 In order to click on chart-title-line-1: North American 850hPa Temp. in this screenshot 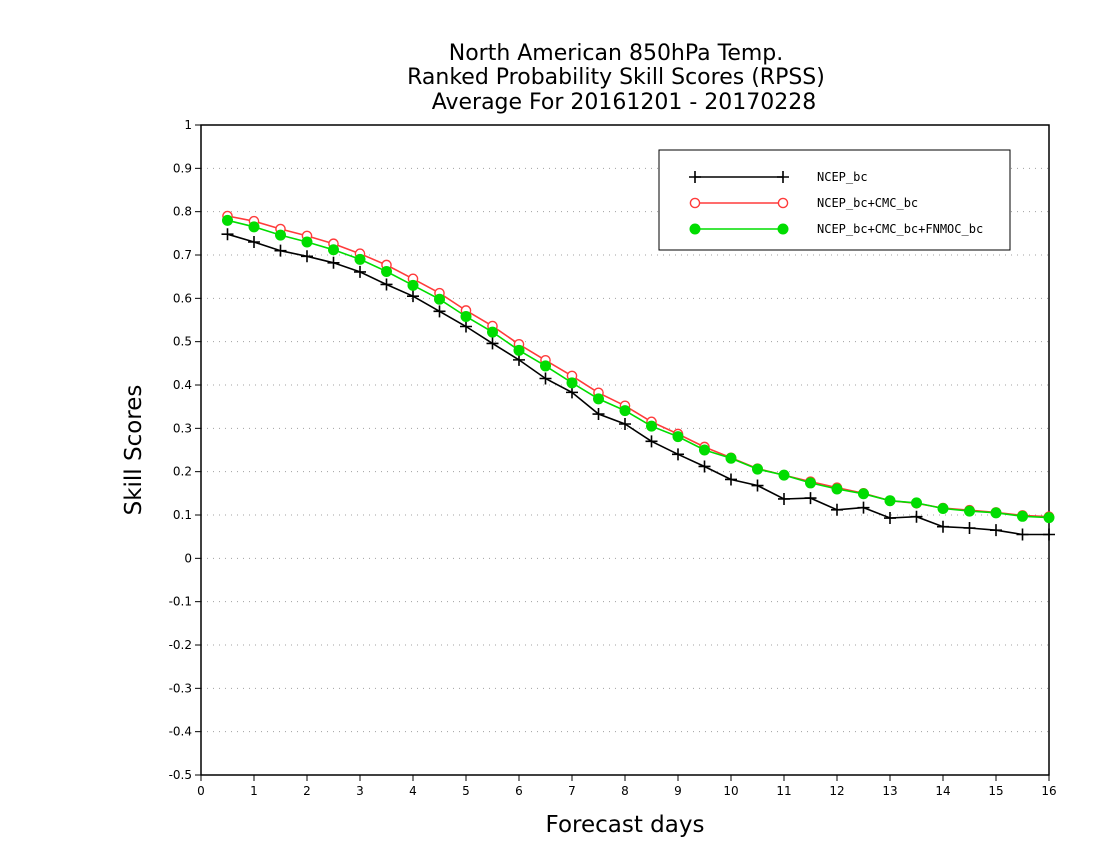, I will do `click(616, 53)`.